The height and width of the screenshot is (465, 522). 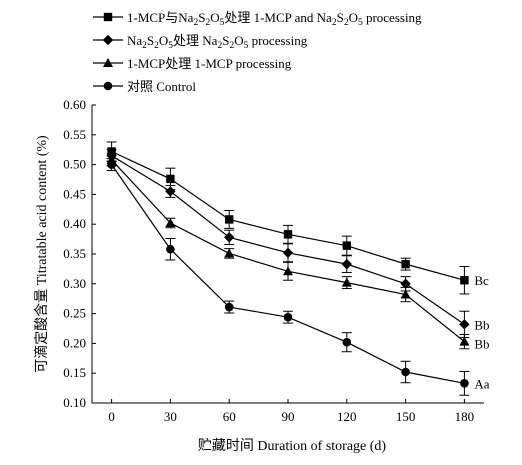 What do you see at coordinates (465, 416) in the screenshot?
I see `x-tick-label: 180` at bounding box center [465, 416].